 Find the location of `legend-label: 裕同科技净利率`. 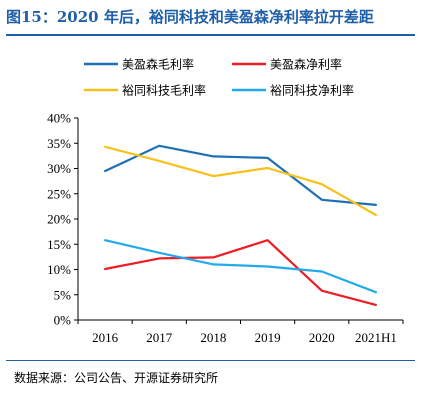

legend-label: 裕同科技净利率 is located at coordinates (312, 90).